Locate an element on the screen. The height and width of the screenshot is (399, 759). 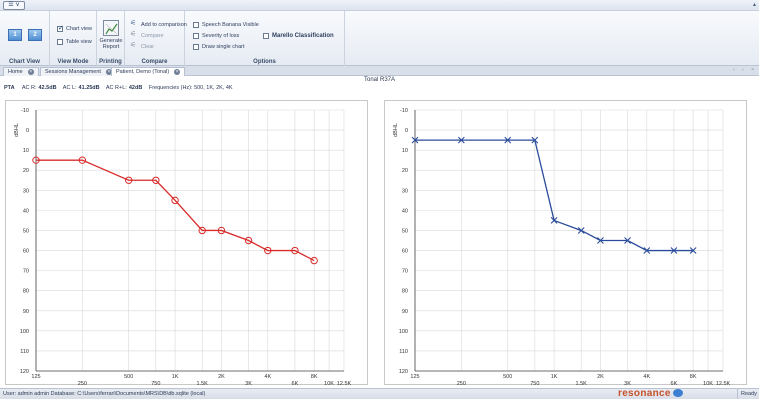
chart-view-1-button: 1 is located at coordinates (15, 35).